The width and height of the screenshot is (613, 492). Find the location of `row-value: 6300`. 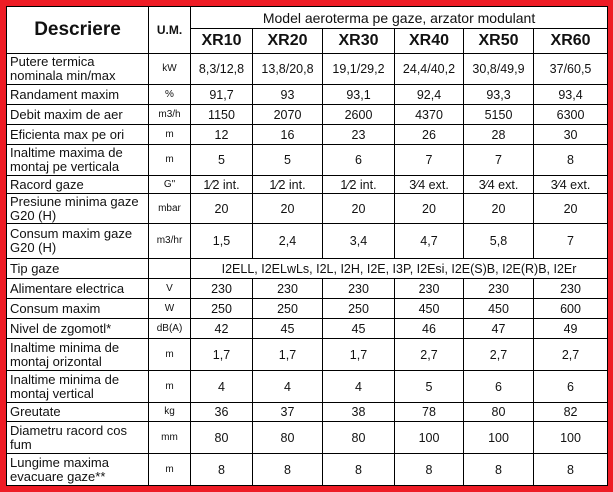

row-value: 6300 is located at coordinates (570, 114).